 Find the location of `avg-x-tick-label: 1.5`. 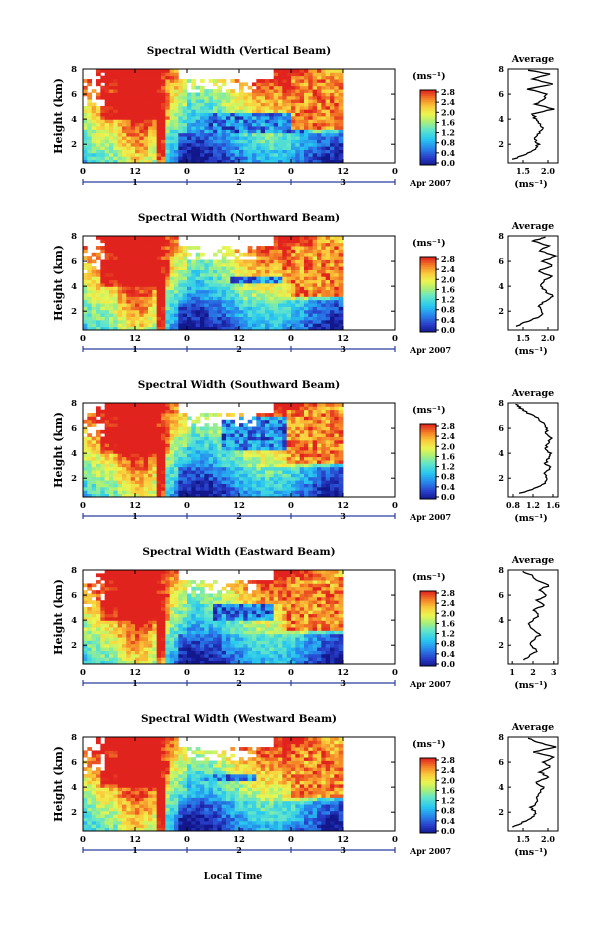

avg-x-tick-label: 1.5 is located at coordinates (523, 338).